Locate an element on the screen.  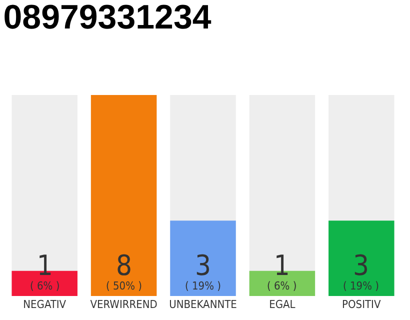
x-tick-label: NEGATIV is located at coordinates (44, 304).